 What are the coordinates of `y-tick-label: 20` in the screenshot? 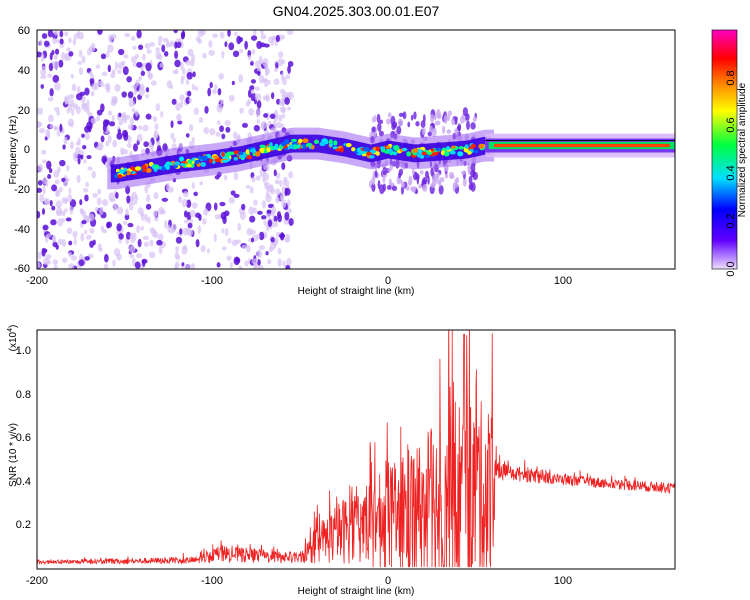 It's located at (24, 111).